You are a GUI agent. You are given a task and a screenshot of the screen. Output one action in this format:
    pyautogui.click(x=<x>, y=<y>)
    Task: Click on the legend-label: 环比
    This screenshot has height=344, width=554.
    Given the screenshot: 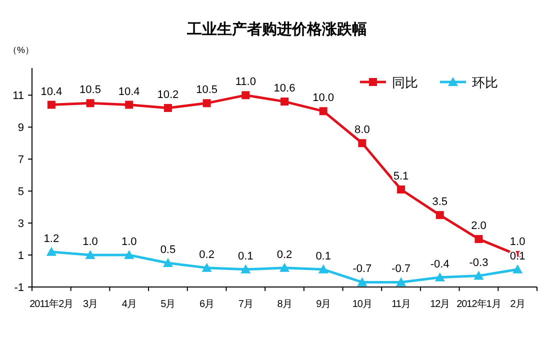 What is the action you would take?
    pyautogui.click(x=485, y=82)
    